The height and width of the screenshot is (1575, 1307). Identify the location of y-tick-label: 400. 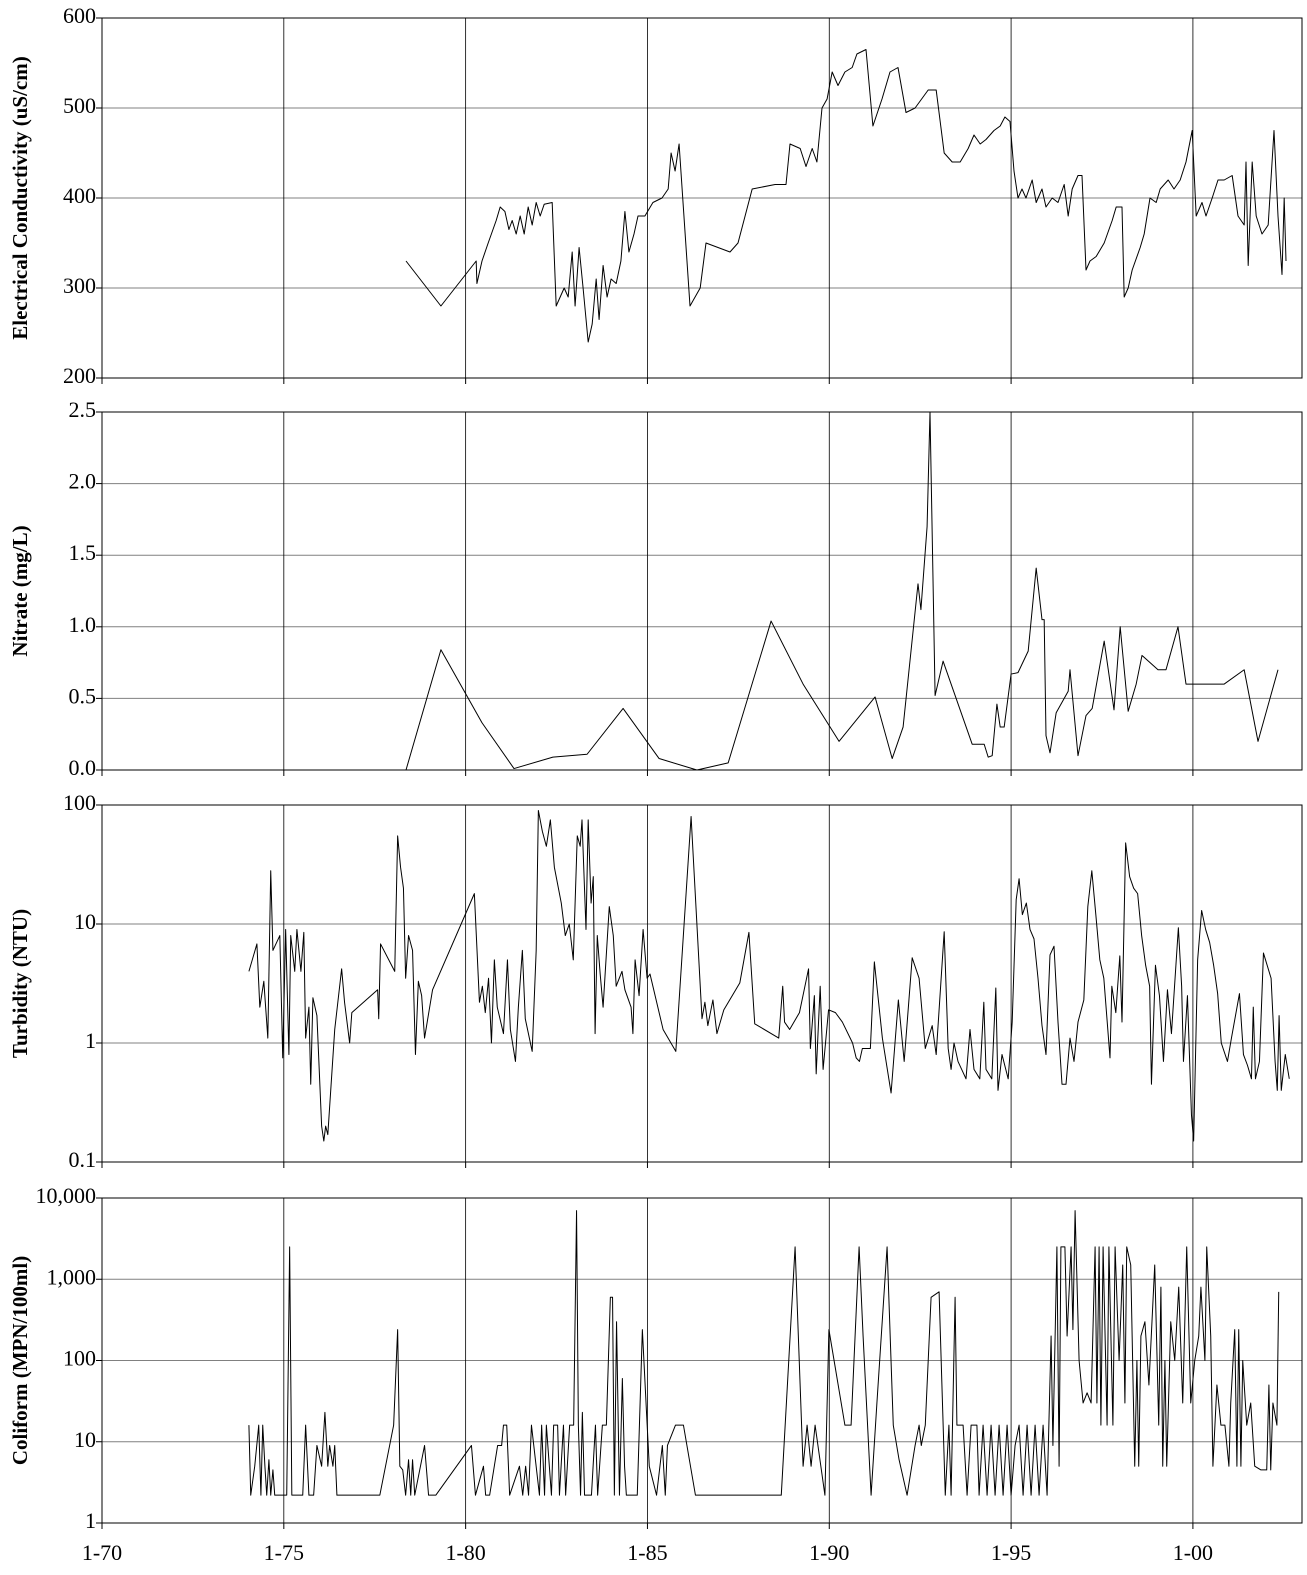
(79, 195).